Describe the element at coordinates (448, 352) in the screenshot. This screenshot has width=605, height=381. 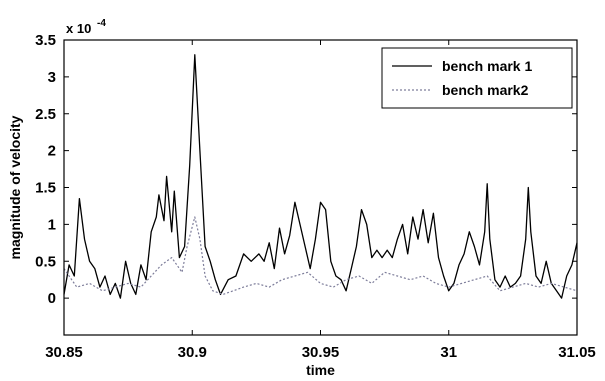
I see `x-tick-label: 31` at that location.